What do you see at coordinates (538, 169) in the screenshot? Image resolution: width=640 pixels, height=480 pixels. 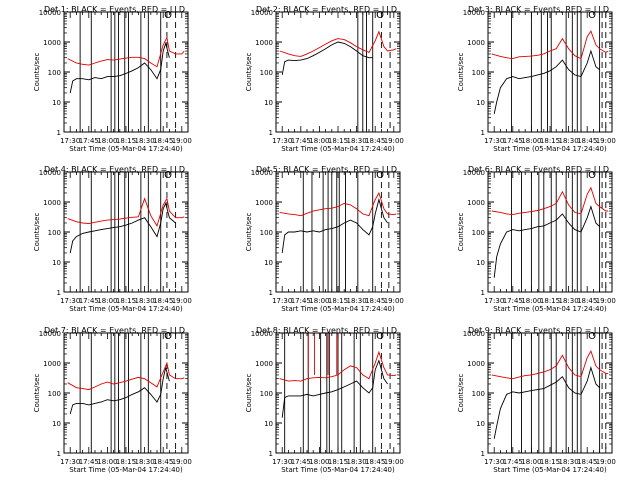 I see `panel-title: Det 6: BLACK = Events, RED = LLD` at bounding box center [538, 169].